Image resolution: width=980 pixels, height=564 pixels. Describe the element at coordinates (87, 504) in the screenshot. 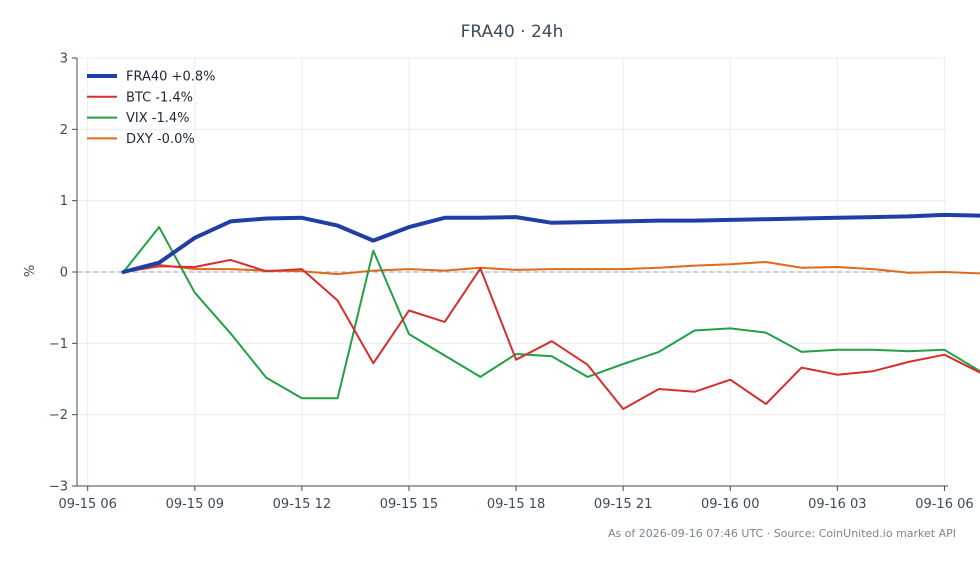

I see `x-tick-label: 09-15 06` at that location.